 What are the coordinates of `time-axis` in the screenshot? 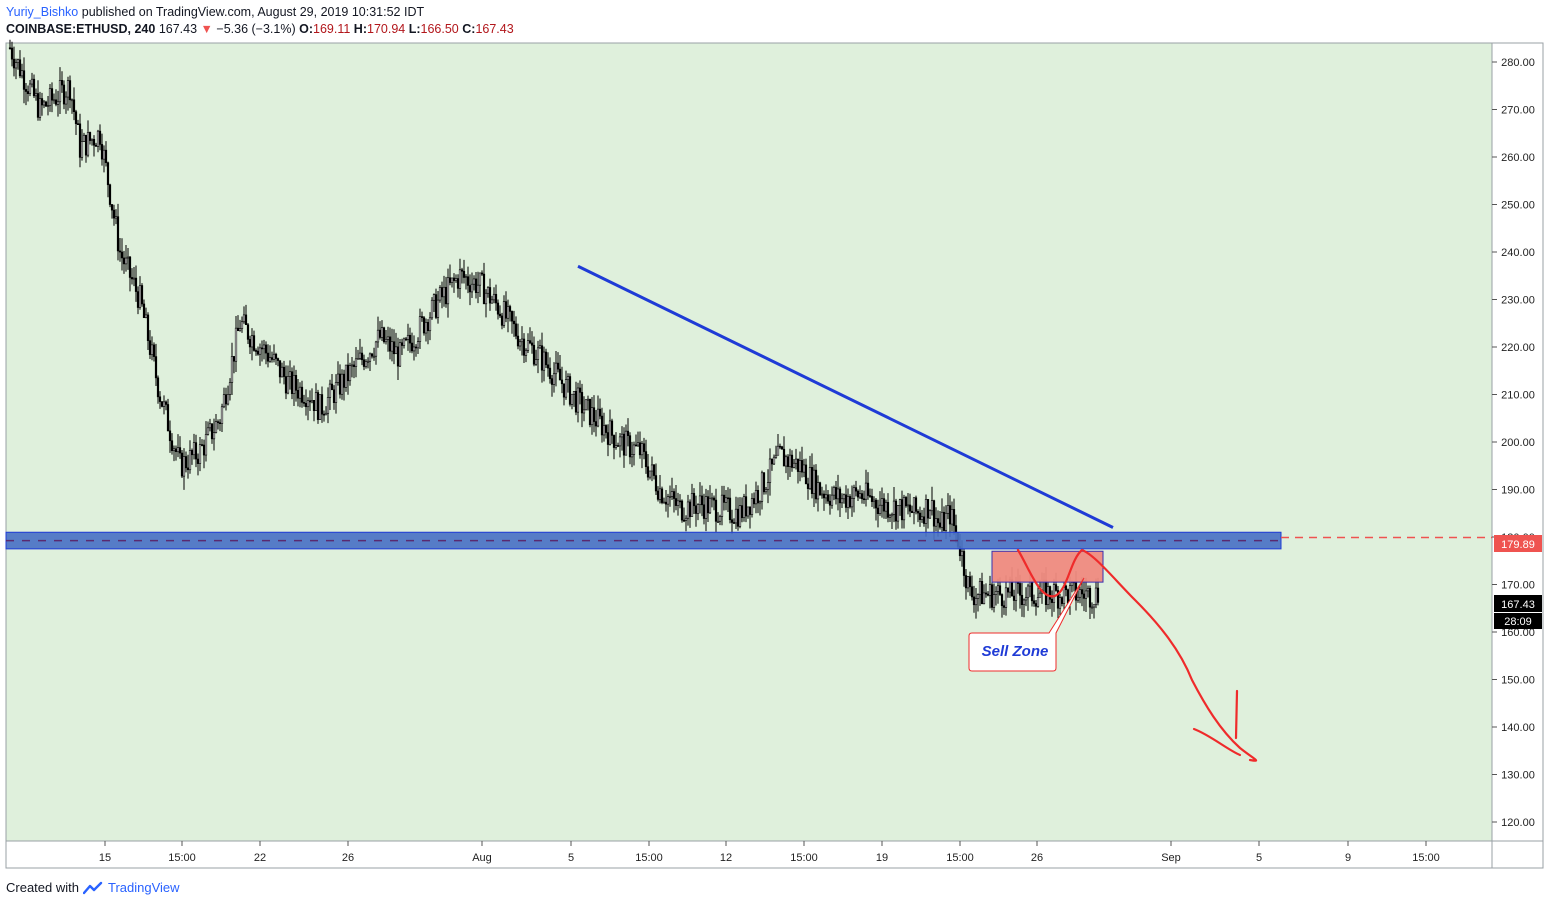 It's located at (749, 854).